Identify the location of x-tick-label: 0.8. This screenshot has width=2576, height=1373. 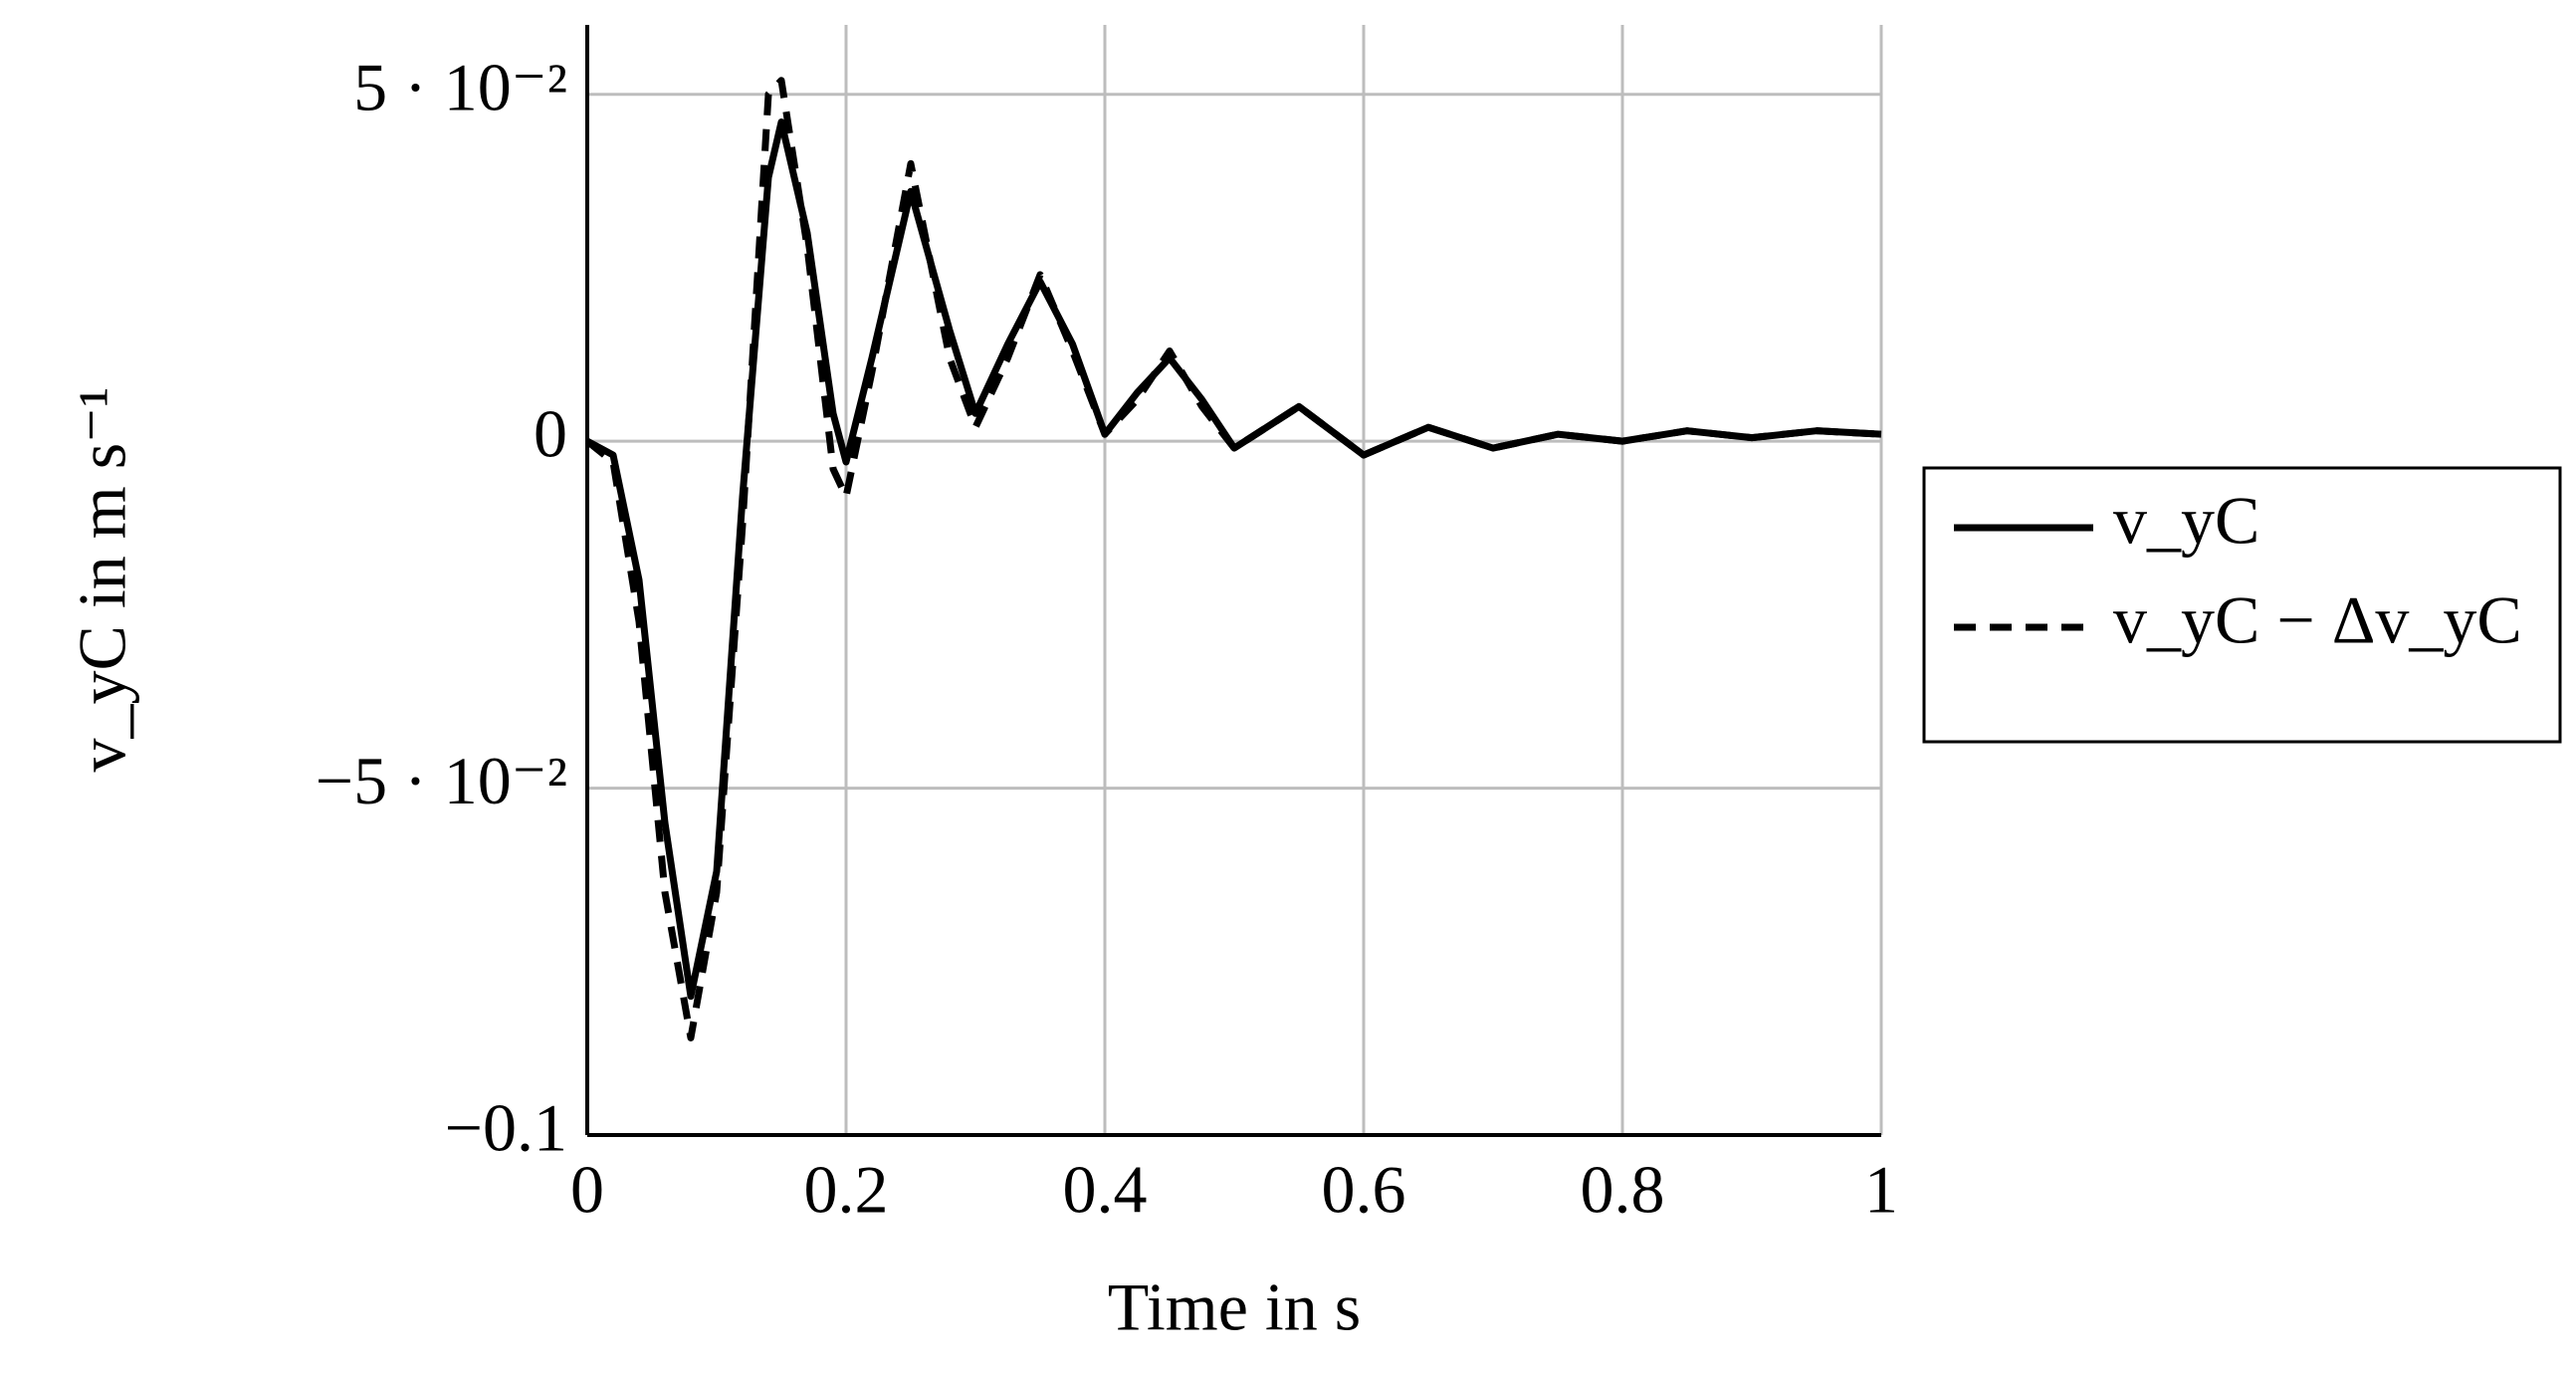
(1623, 1190).